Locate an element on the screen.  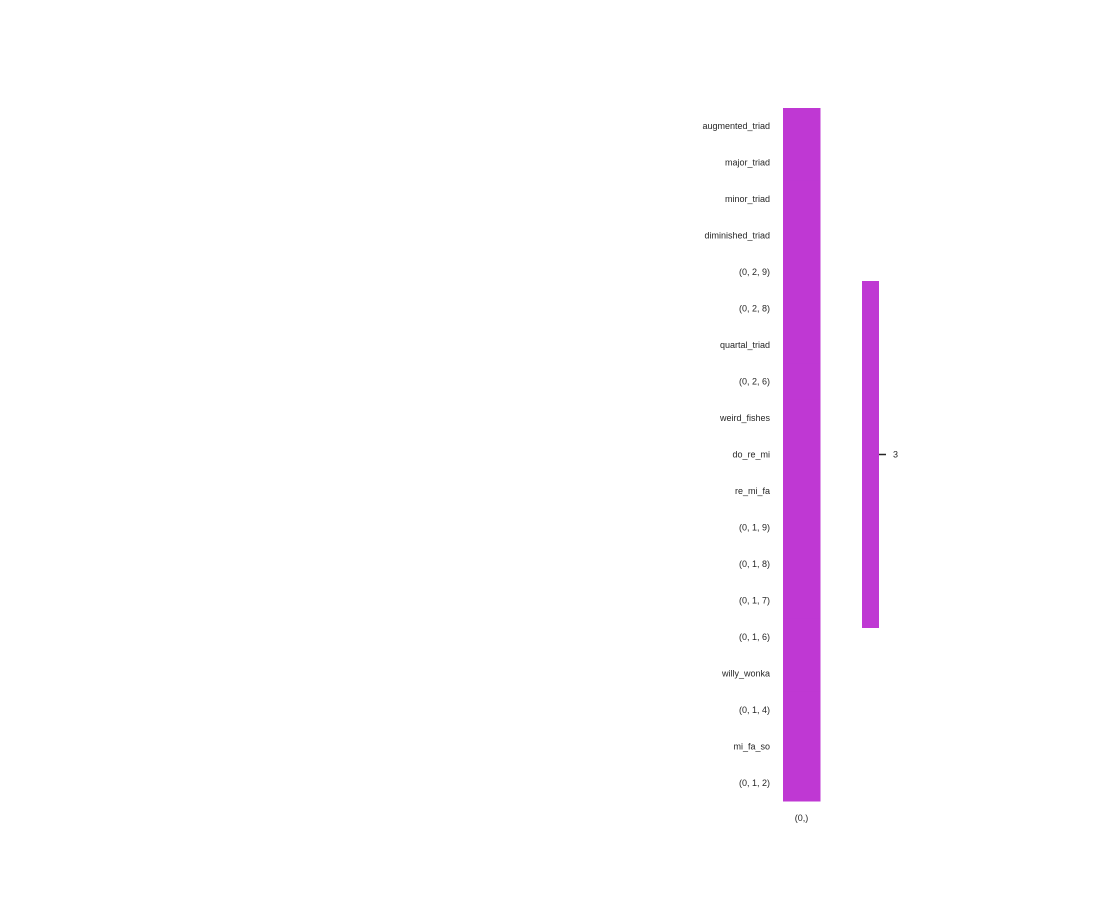
y-tick-label: (0, 2, 6) is located at coordinates (754, 382).